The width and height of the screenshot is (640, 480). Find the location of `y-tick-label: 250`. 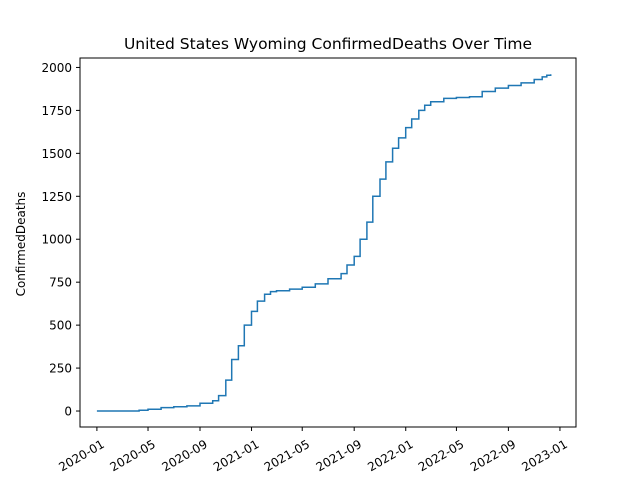

y-tick-label: 250 is located at coordinates (60, 369).